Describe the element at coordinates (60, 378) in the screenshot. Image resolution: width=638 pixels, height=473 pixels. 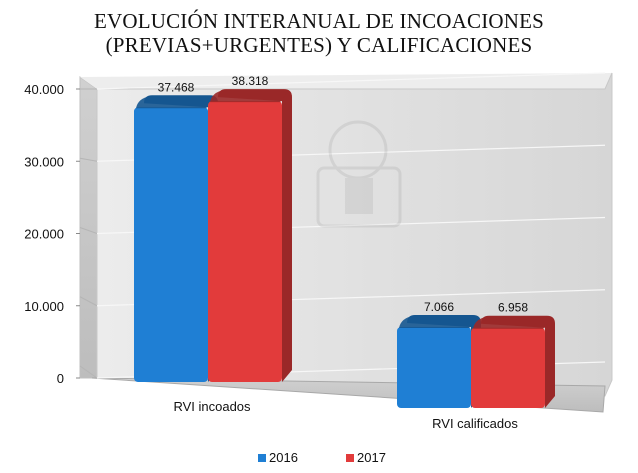
I see `ytick-label: 0` at that location.